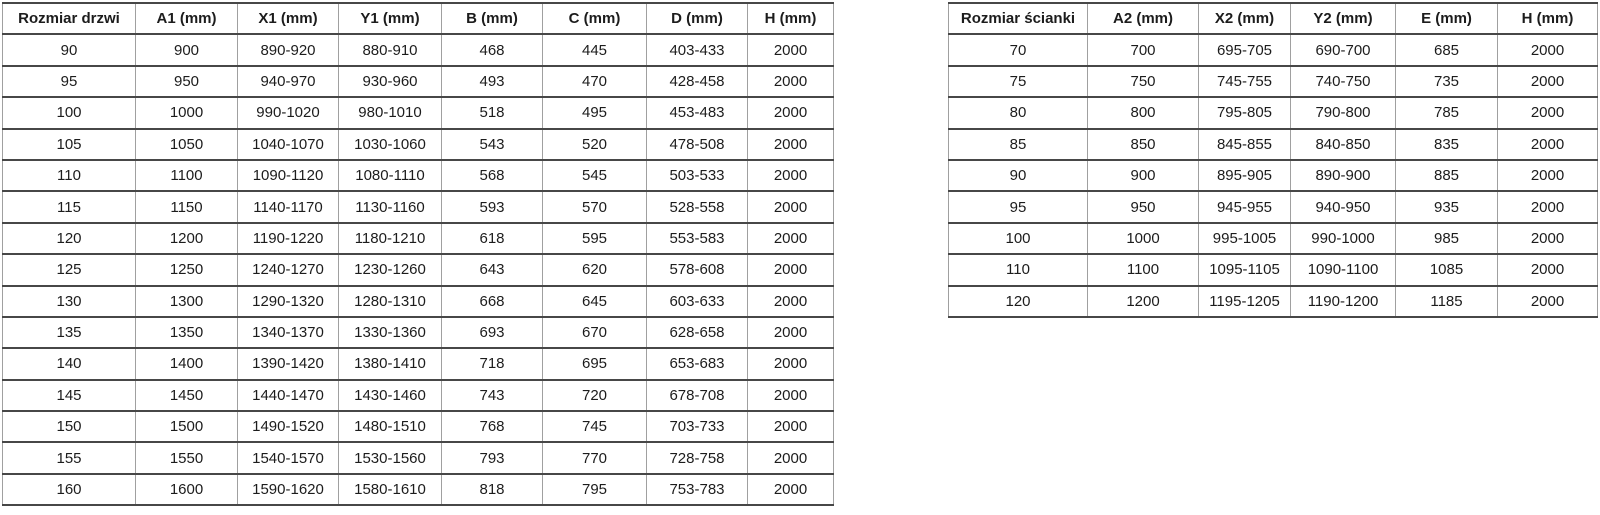  I want to click on table-cell: 985, so click(1446, 238).